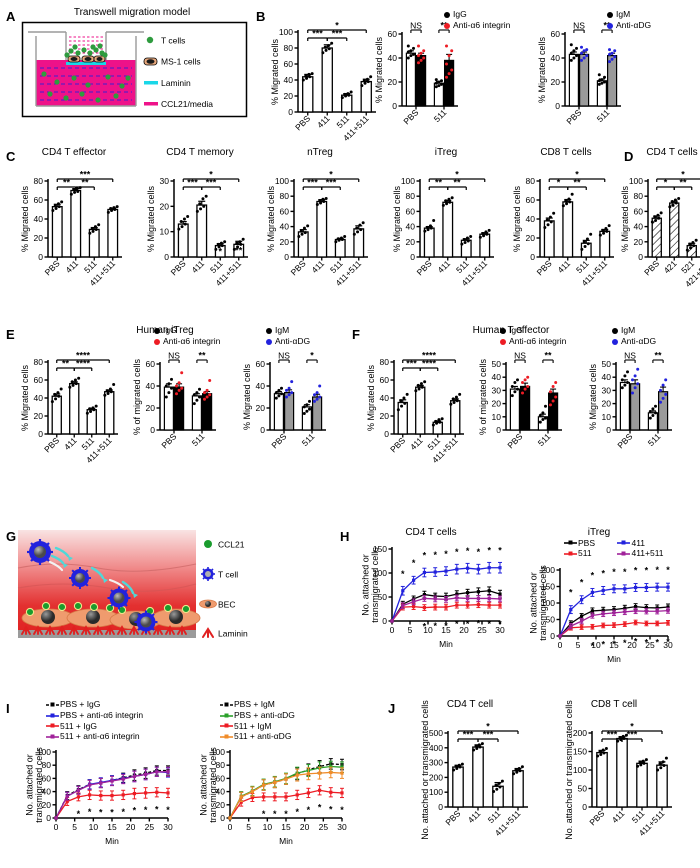 The width and height of the screenshot is (700, 868). Describe the element at coordinates (586, 543) in the screenshot. I see `legend-item: PBS` at that location.